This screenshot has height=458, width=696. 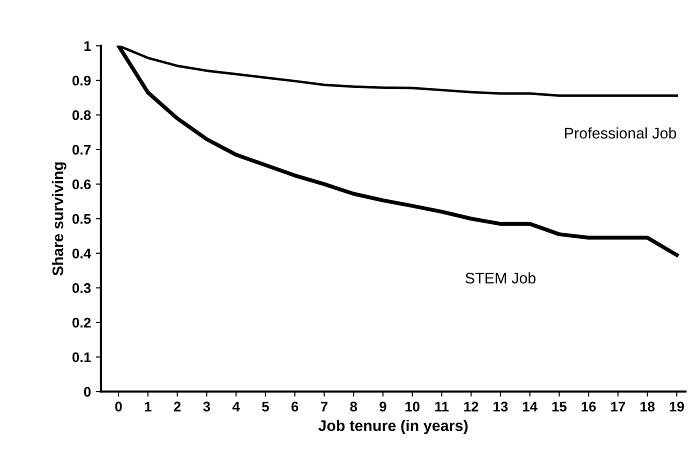 I want to click on x-tick-label: 5, so click(x=265, y=407).